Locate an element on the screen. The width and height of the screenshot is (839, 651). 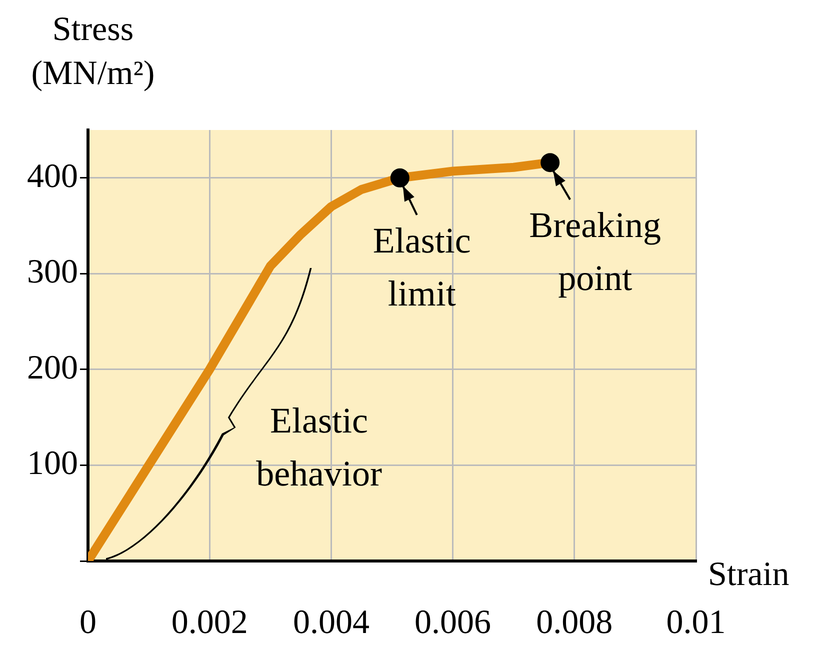
annotation: Elastic behavior is located at coordinates (319, 447).